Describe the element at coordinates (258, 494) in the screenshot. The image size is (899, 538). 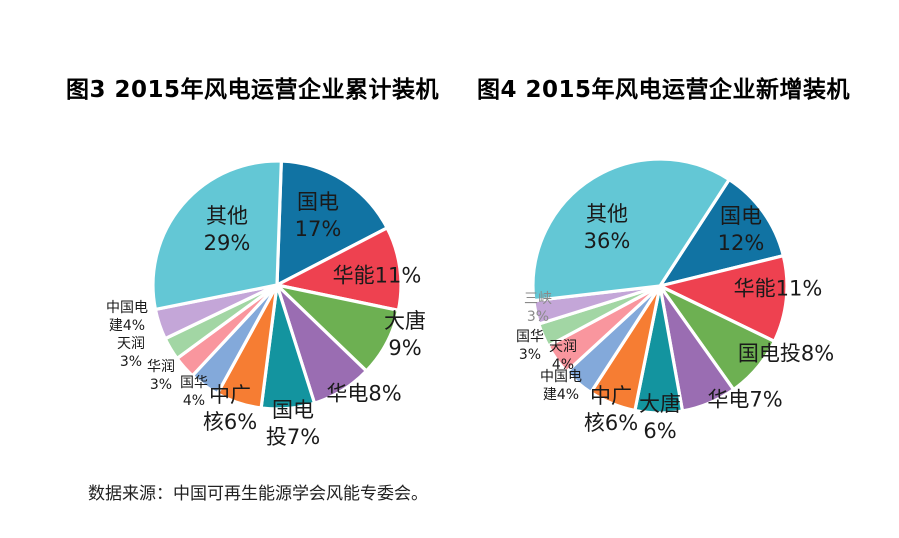
I see `source-note: 数据来源：中国可再生能源学会风能专委会。` at that location.